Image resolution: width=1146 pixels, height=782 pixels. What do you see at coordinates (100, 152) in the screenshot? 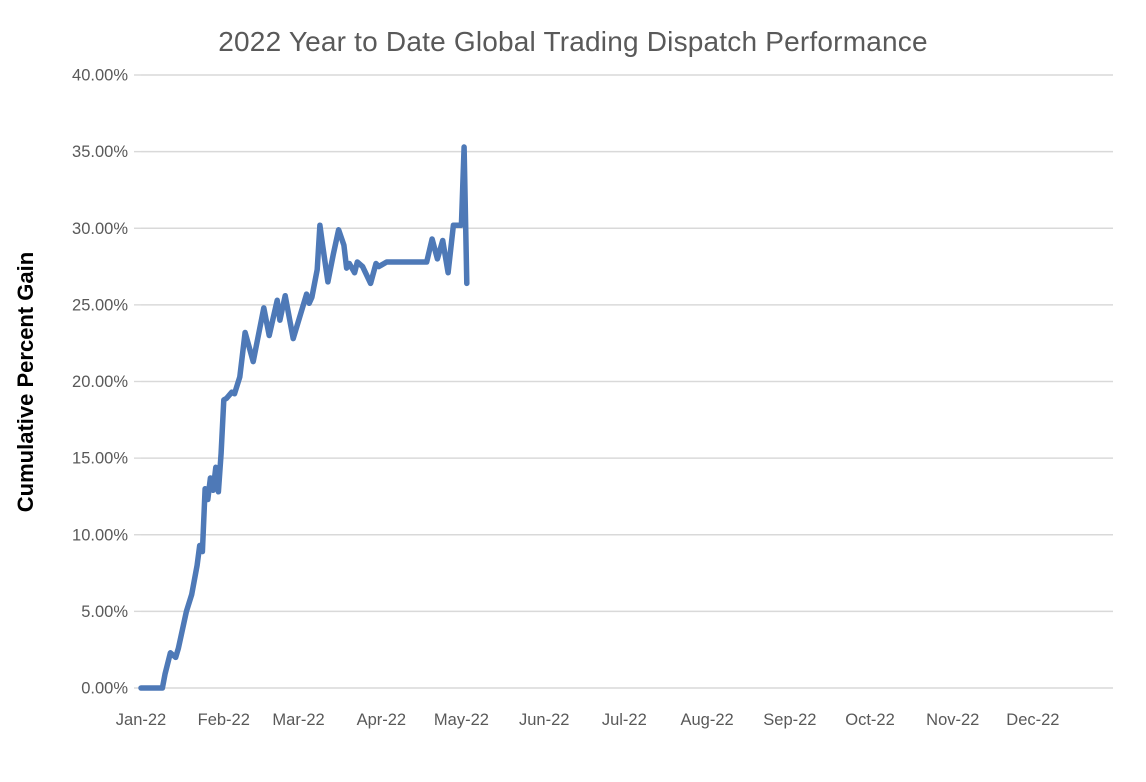
I see `y-tick-label: 35.00%` at bounding box center [100, 152].